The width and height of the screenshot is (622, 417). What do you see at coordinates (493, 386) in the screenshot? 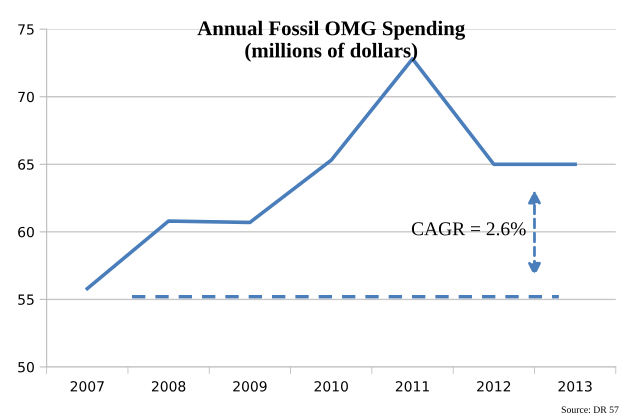
I see `x-tick-label: 2012` at bounding box center [493, 386].